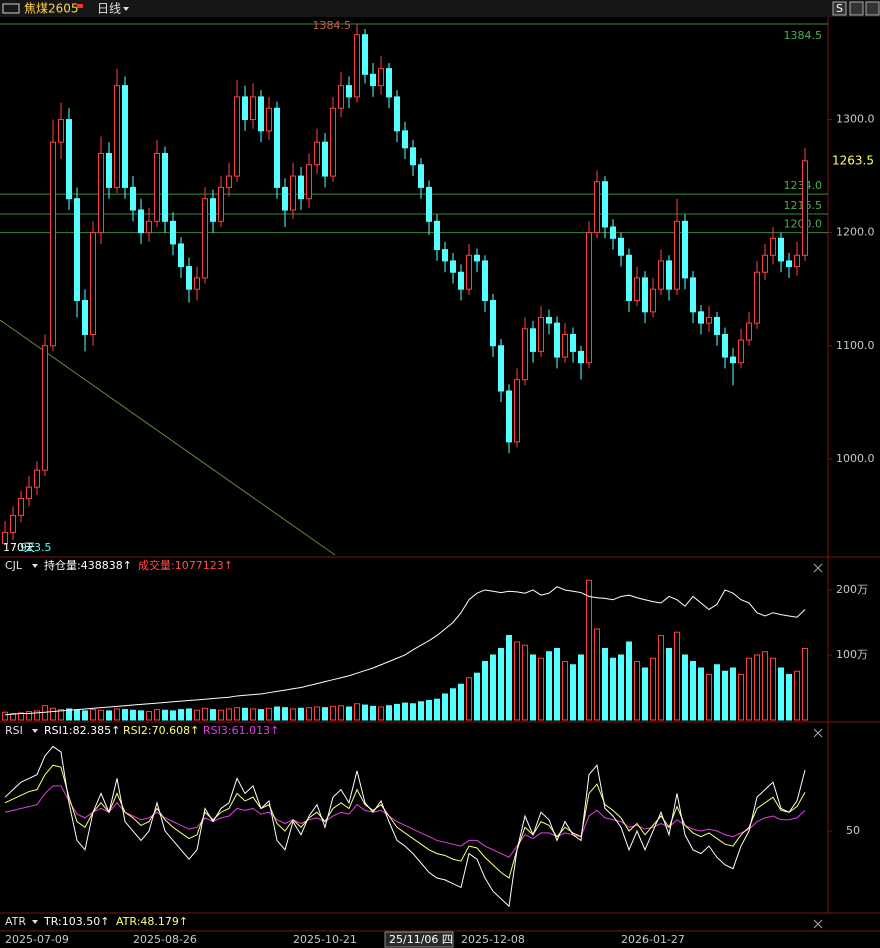 Image resolution: width=880 pixels, height=948 pixels. What do you see at coordinates (856, 8) in the screenshot?
I see `button-menu` at bounding box center [856, 8].